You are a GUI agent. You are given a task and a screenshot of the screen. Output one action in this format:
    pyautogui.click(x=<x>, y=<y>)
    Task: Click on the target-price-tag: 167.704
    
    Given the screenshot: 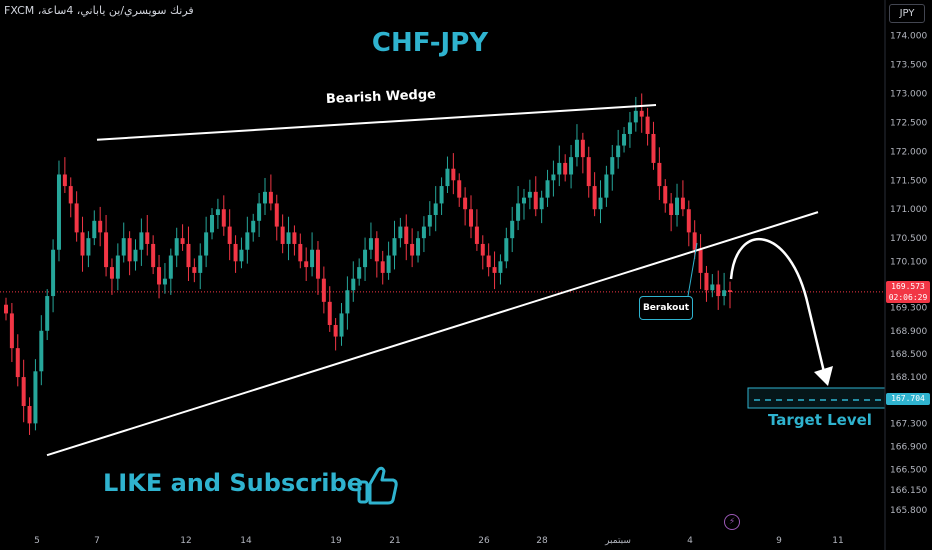 What is the action you would take?
    pyautogui.click(x=908, y=399)
    